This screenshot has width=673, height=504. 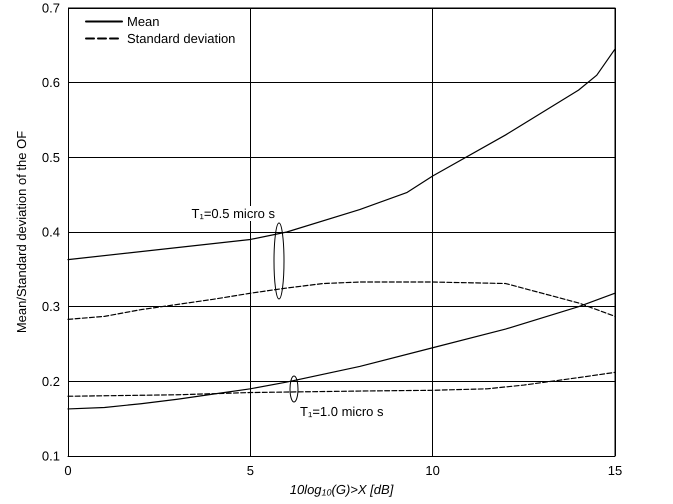 I want to click on annotation: T₁=1.0 micro s, so click(x=342, y=411).